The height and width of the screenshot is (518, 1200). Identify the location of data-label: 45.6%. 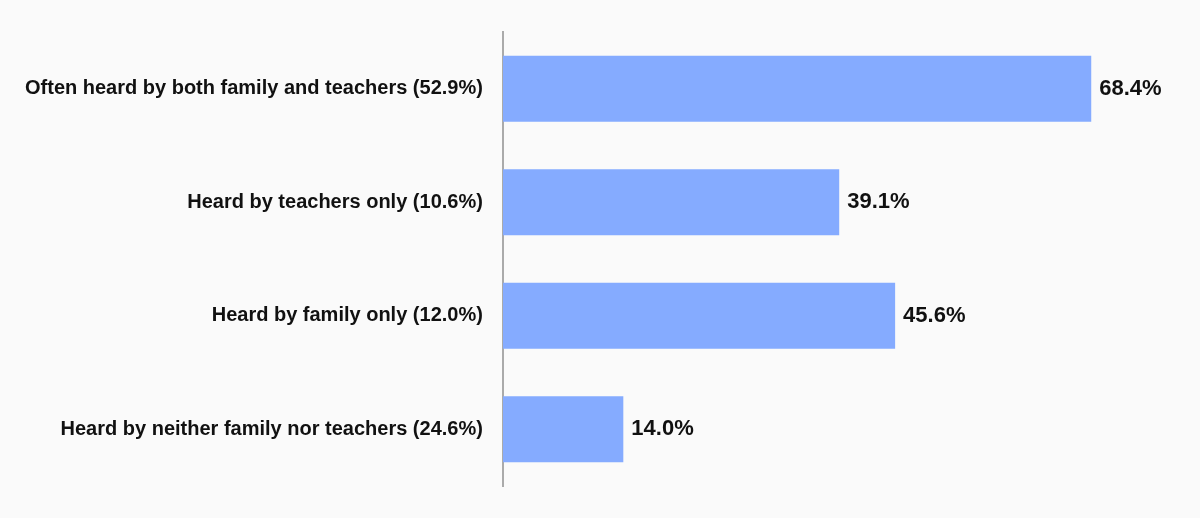
(934, 314).